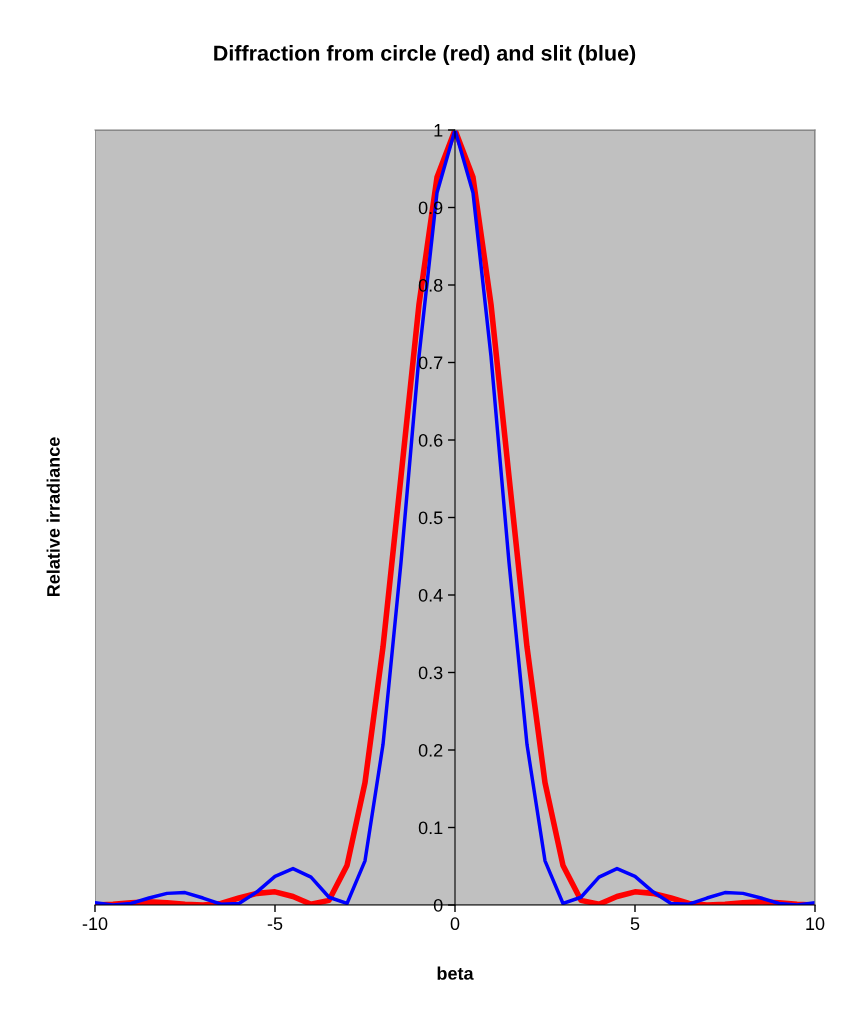 Image resolution: width=849 pixels, height=1016 pixels. I want to click on chart-title: Diffraction from circle (red) and slit (blue), so click(425, 55).